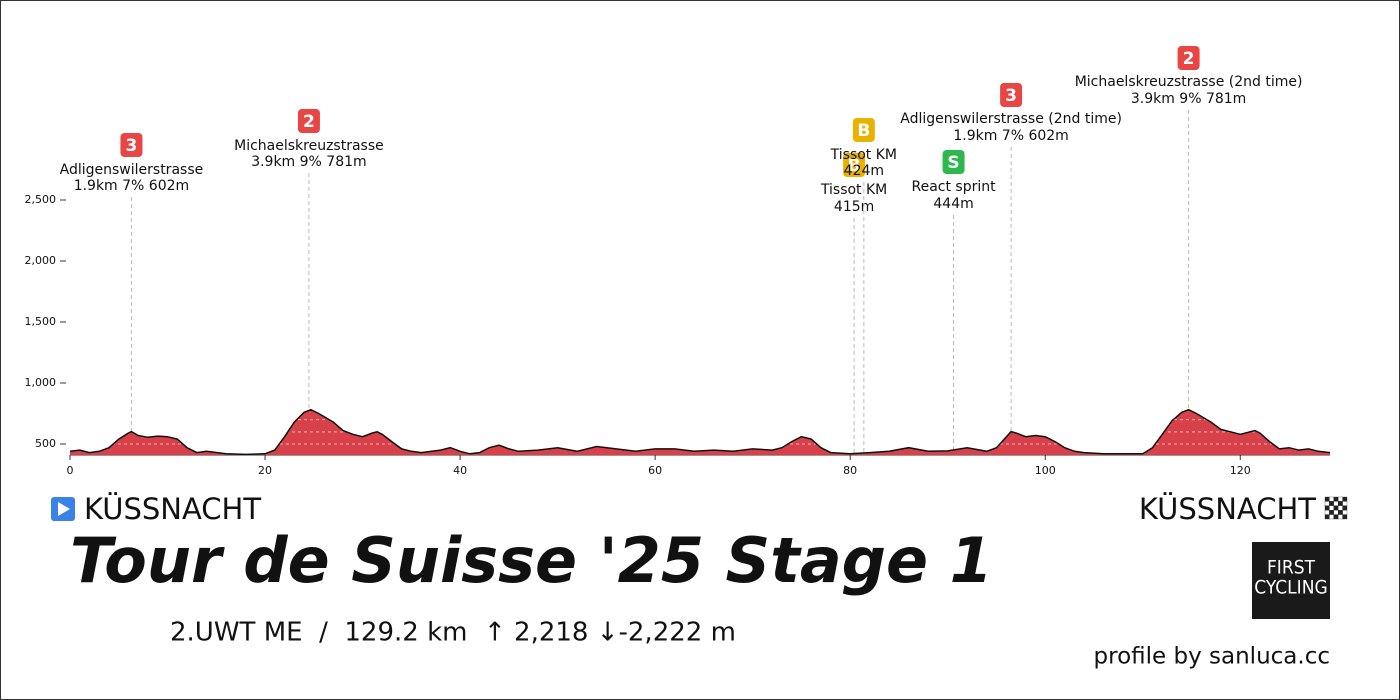 This screenshot has width=1400, height=700. I want to click on stage-info: 2.UWT ME / 129.2 km ↑ 2,218 ↓-2,222 m, so click(453, 633).